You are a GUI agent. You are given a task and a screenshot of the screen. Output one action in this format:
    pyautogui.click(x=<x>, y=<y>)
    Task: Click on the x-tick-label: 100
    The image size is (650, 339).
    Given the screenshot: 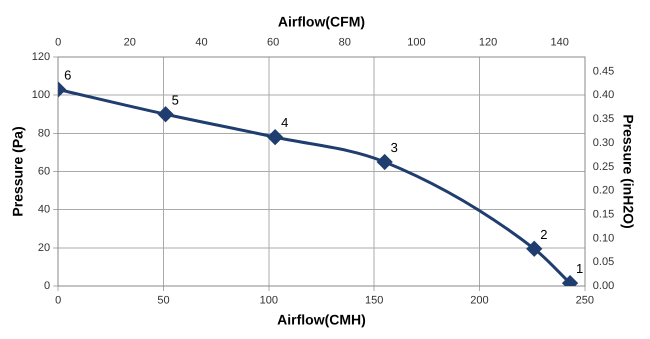 What is the action you would take?
    pyautogui.click(x=269, y=300)
    